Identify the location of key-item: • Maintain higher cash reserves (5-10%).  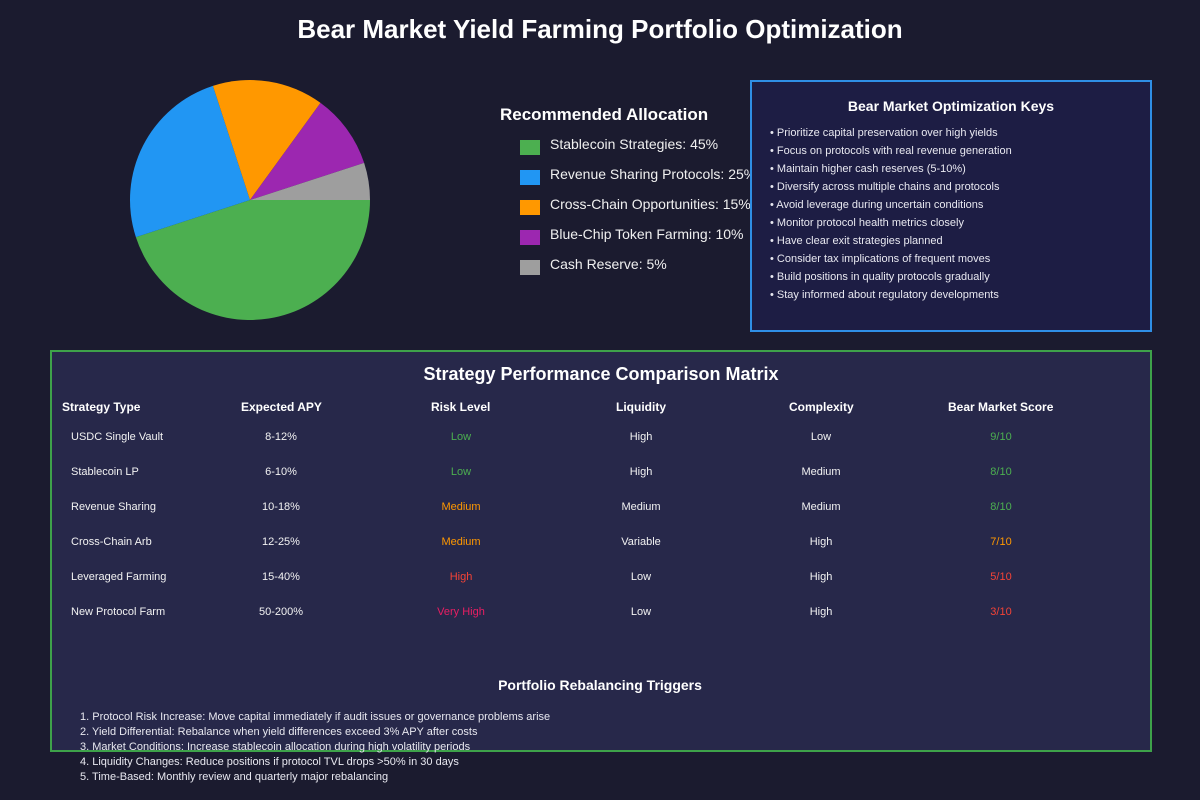
(868, 169).